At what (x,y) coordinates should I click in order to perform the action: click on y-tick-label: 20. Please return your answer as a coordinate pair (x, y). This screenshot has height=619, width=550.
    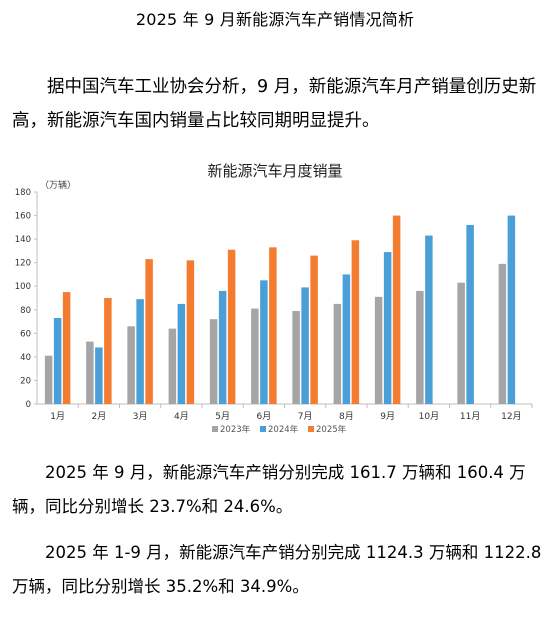
    Looking at the image, I should click on (25, 381).